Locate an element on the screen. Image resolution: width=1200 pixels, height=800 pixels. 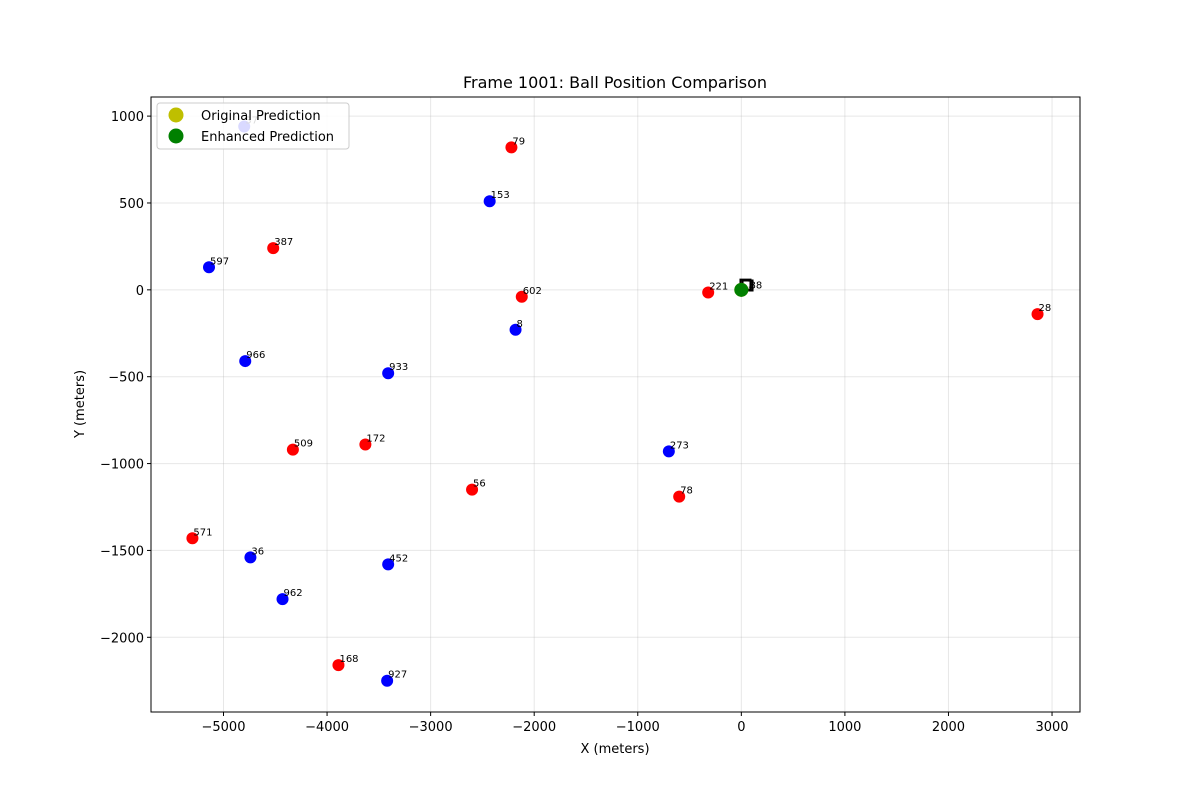
x-tick-label: −4000 is located at coordinates (327, 727).